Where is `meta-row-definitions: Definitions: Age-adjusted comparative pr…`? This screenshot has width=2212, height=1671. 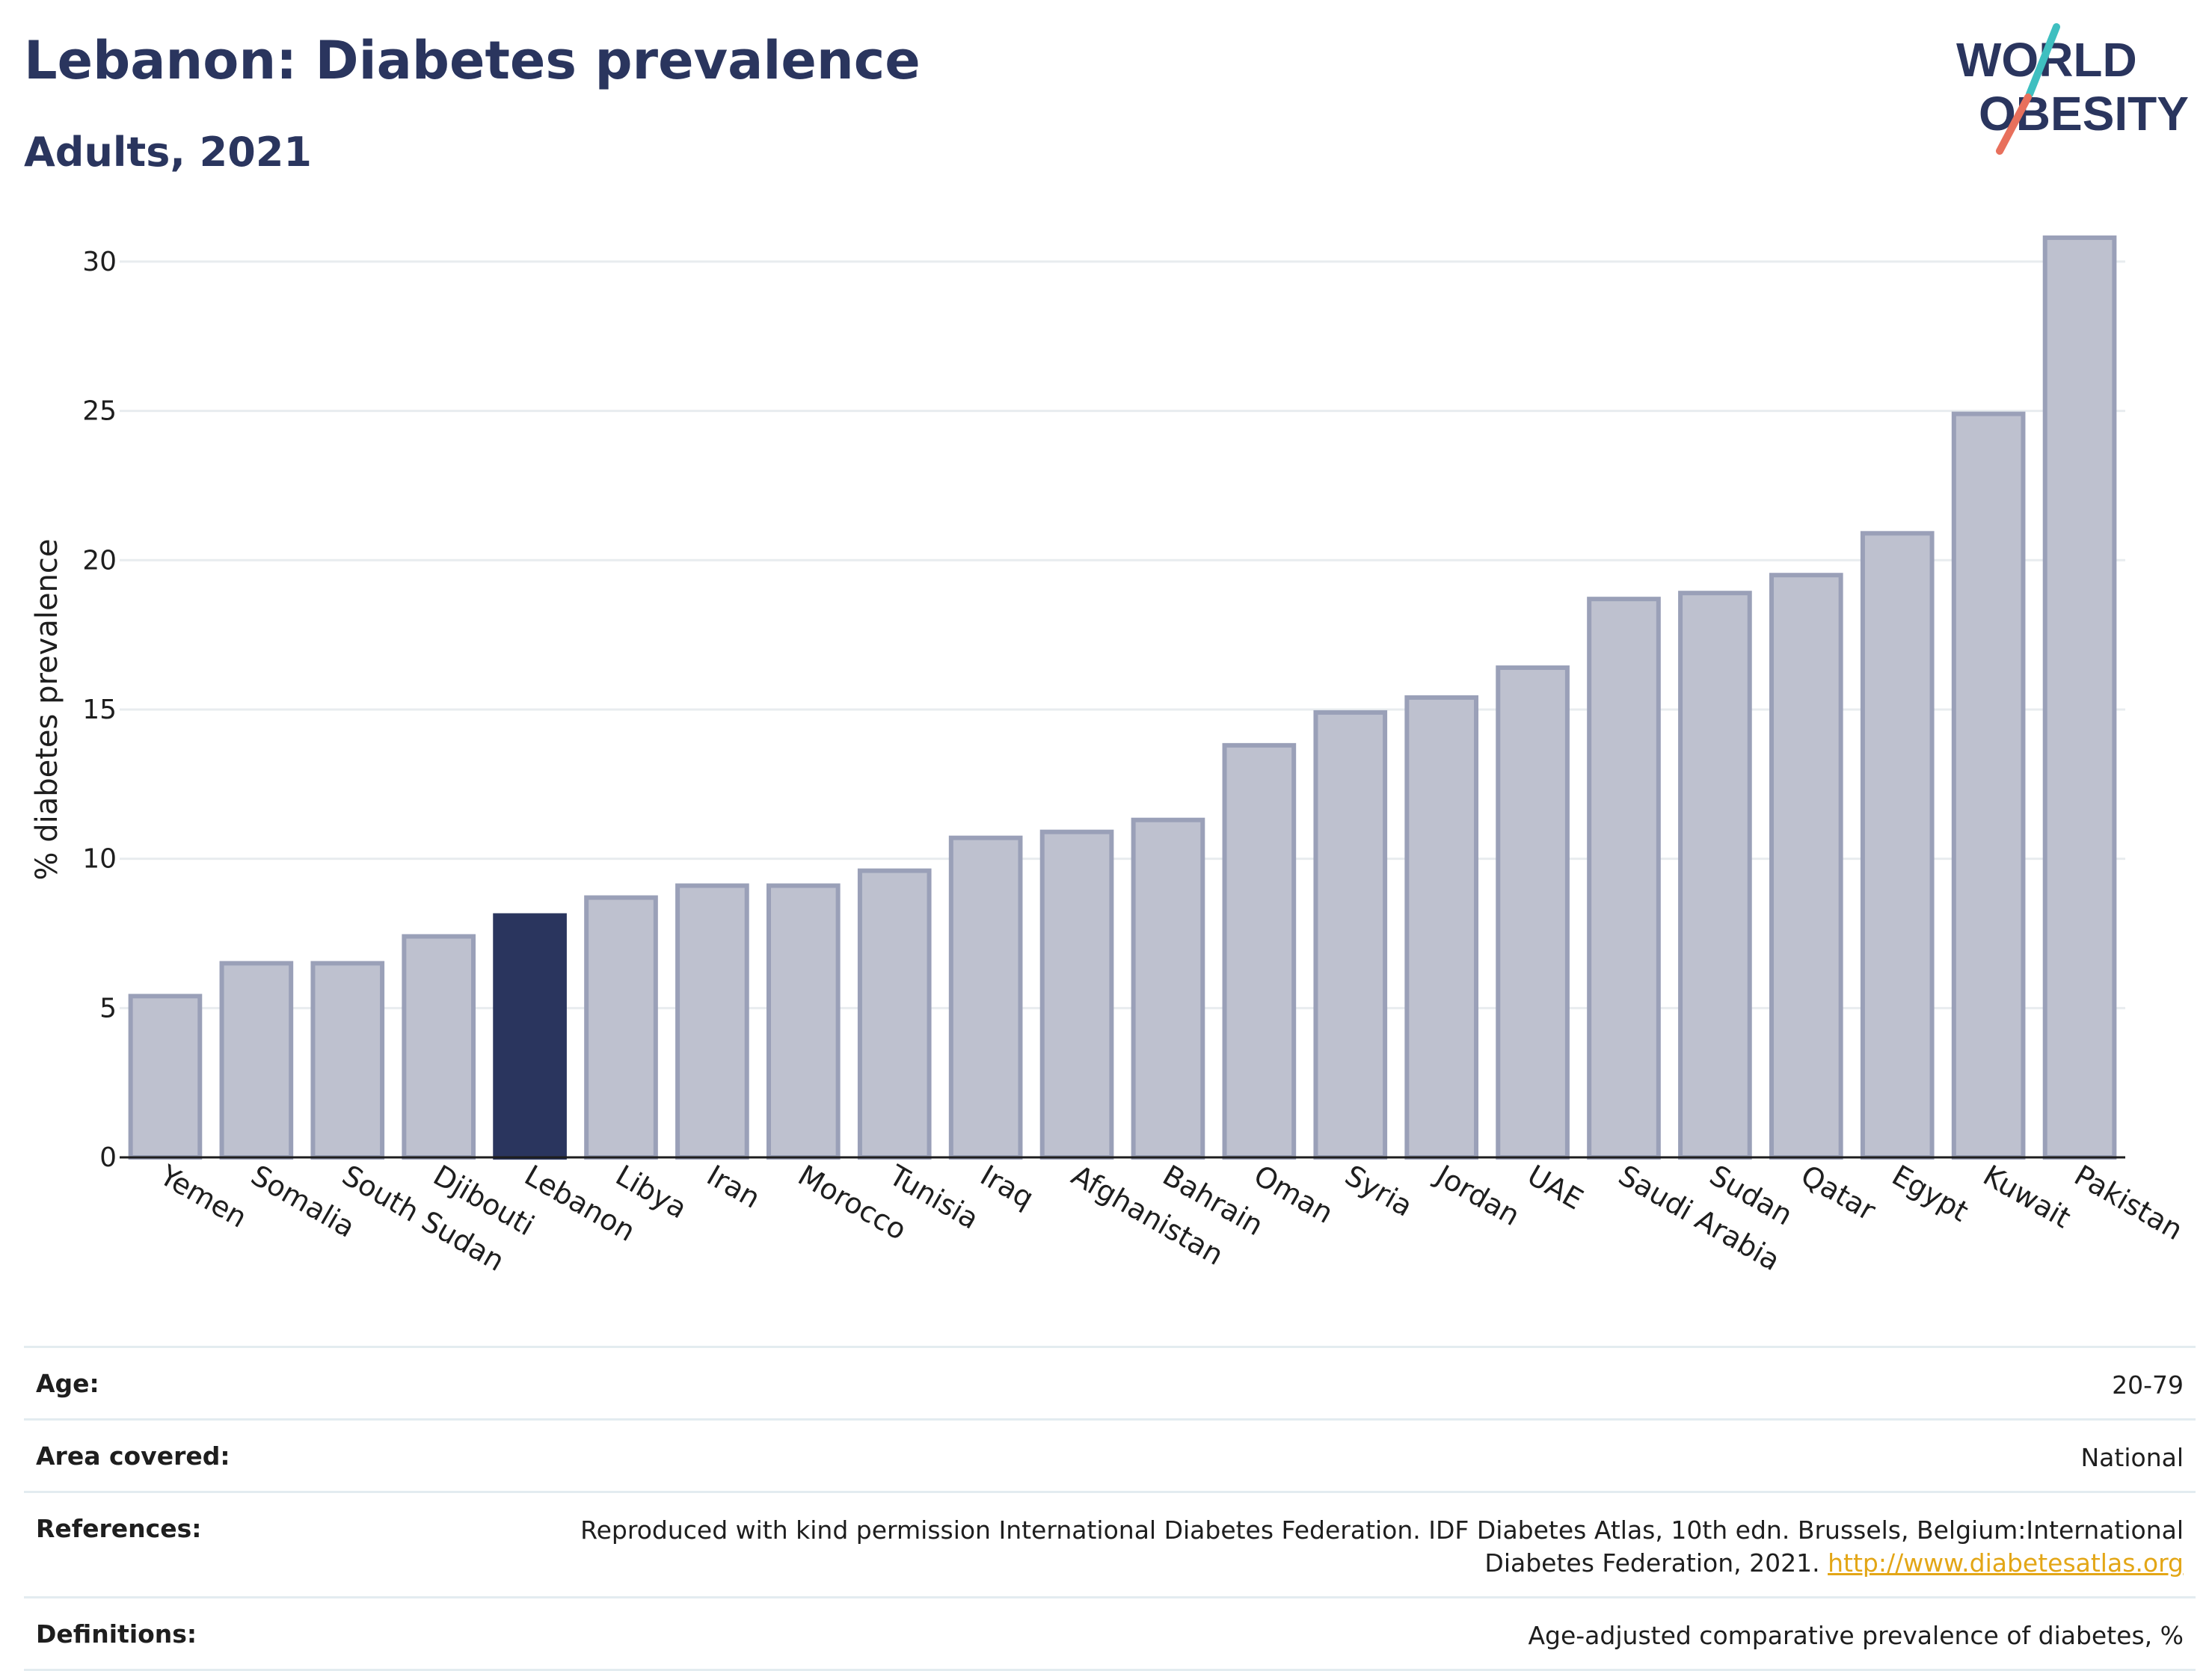 meta-row-definitions: Definitions: Age-adjusted comparative pr… is located at coordinates (1110, 1633).